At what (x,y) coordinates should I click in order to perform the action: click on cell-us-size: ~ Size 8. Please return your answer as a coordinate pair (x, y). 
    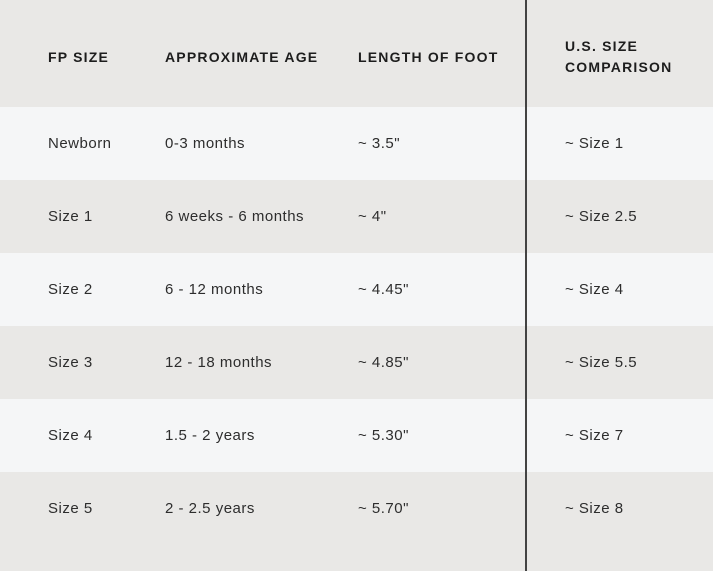
    Looking at the image, I should click on (594, 508).